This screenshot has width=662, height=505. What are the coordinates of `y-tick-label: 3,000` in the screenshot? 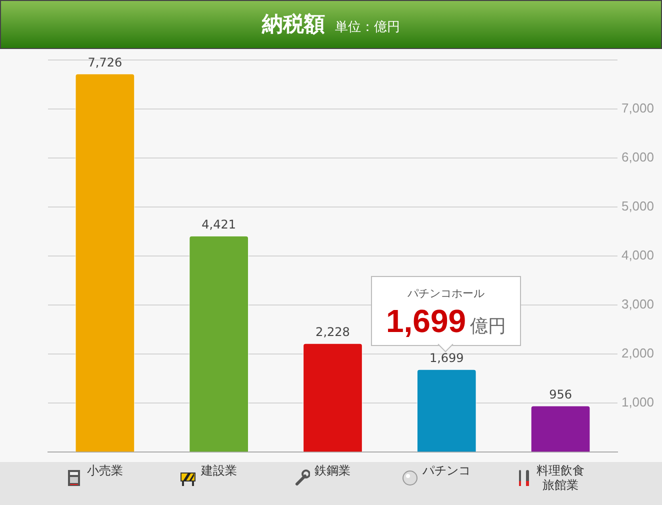 It's located at (637, 304).